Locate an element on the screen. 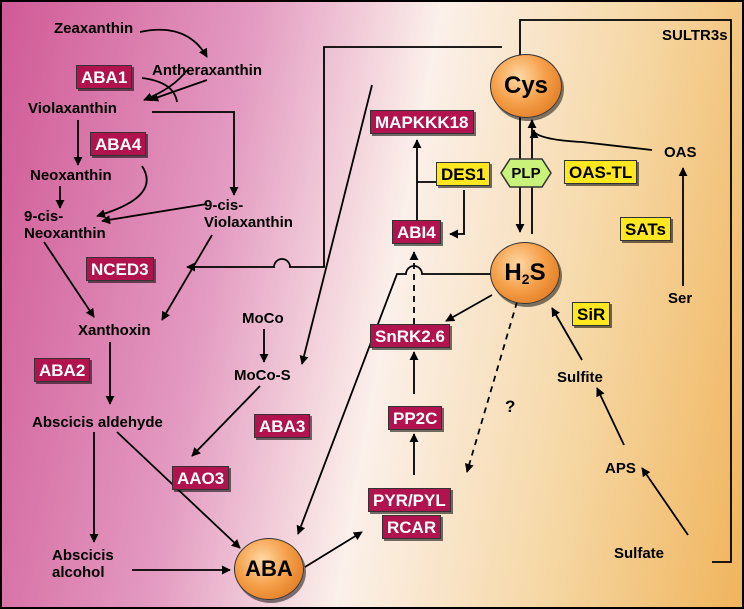 The image size is (744, 609). edge-aldehyde-aba is located at coordinates (178, 490).